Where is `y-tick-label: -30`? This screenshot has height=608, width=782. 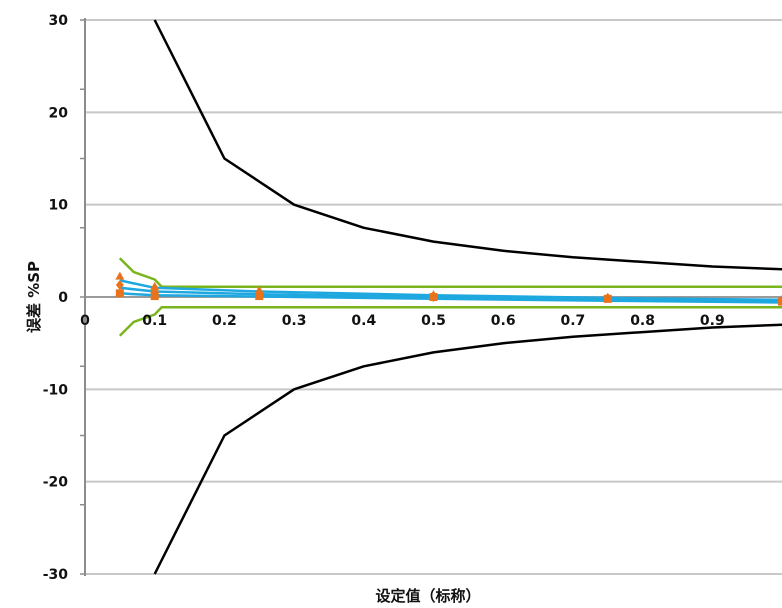
y-tick-label: -30 is located at coordinates (56, 575).